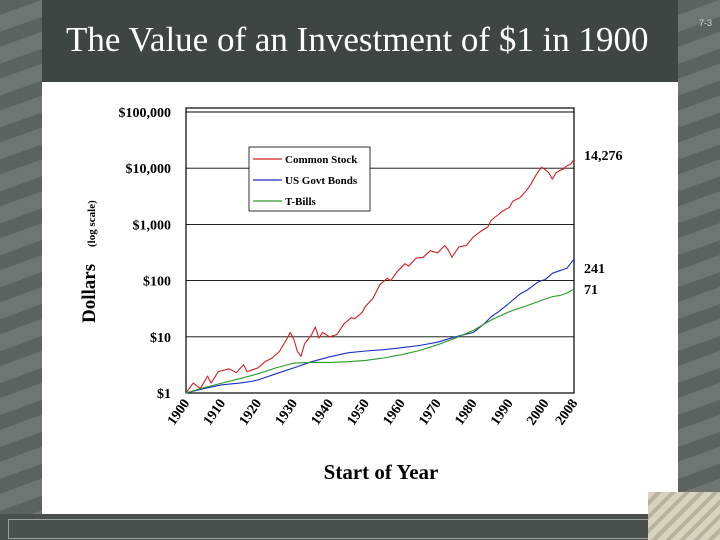 The height and width of the screenshot is (540, 720). What do you see at coordinates (699, 270) in the screenshot?
I see `right-decorative-stripes` at bounding box center [699, 270].